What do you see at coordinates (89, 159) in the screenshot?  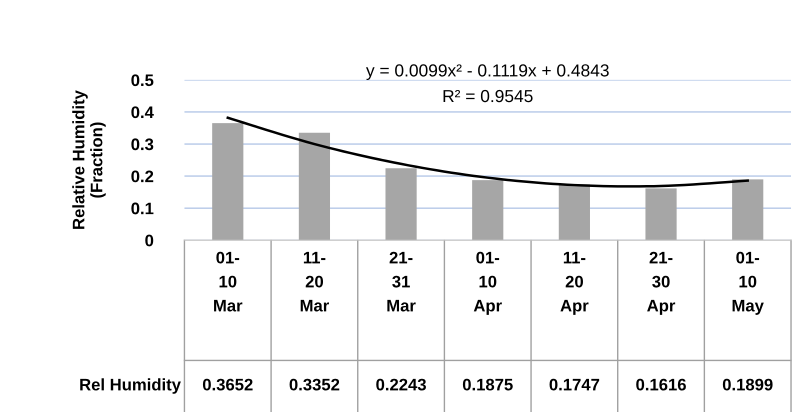 I see `y-axis-title: Relative Humidity (Fraction)` at bounding box center [89, 159].